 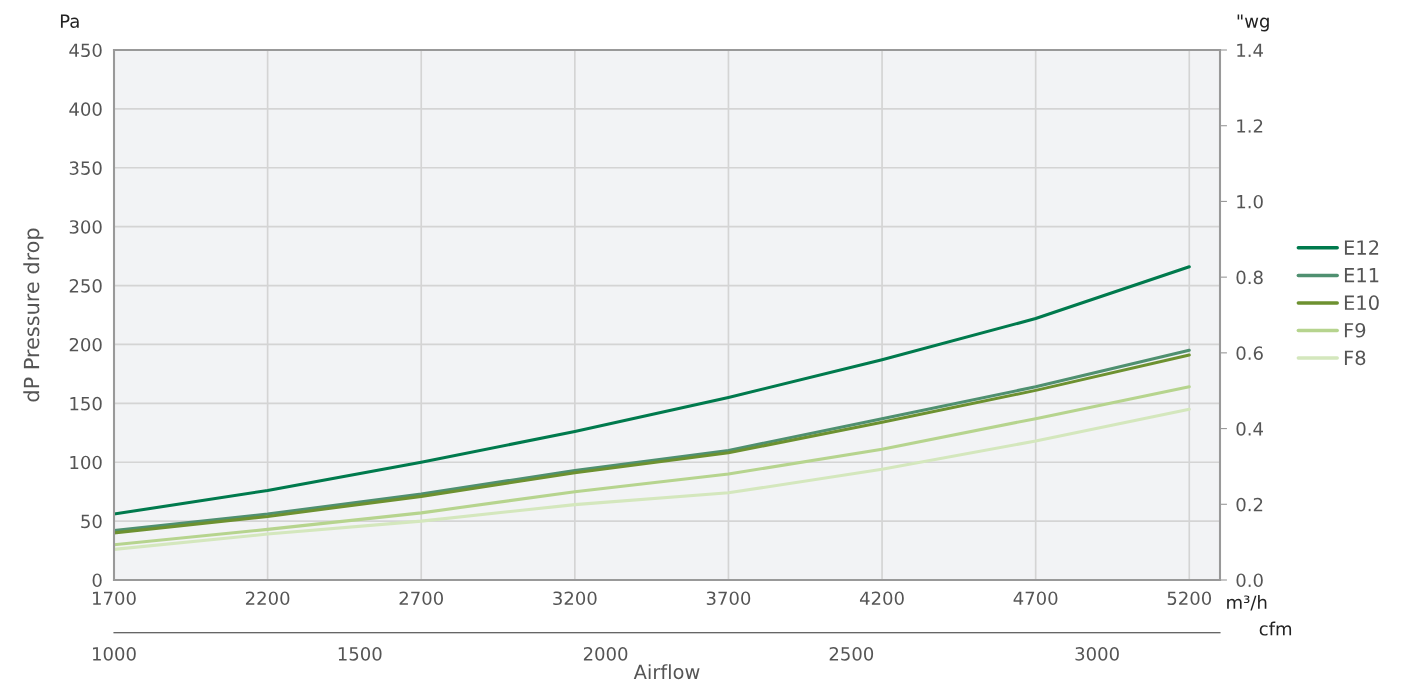 I want to click on x-tick-label: 4200, so click(x=881, y=598).